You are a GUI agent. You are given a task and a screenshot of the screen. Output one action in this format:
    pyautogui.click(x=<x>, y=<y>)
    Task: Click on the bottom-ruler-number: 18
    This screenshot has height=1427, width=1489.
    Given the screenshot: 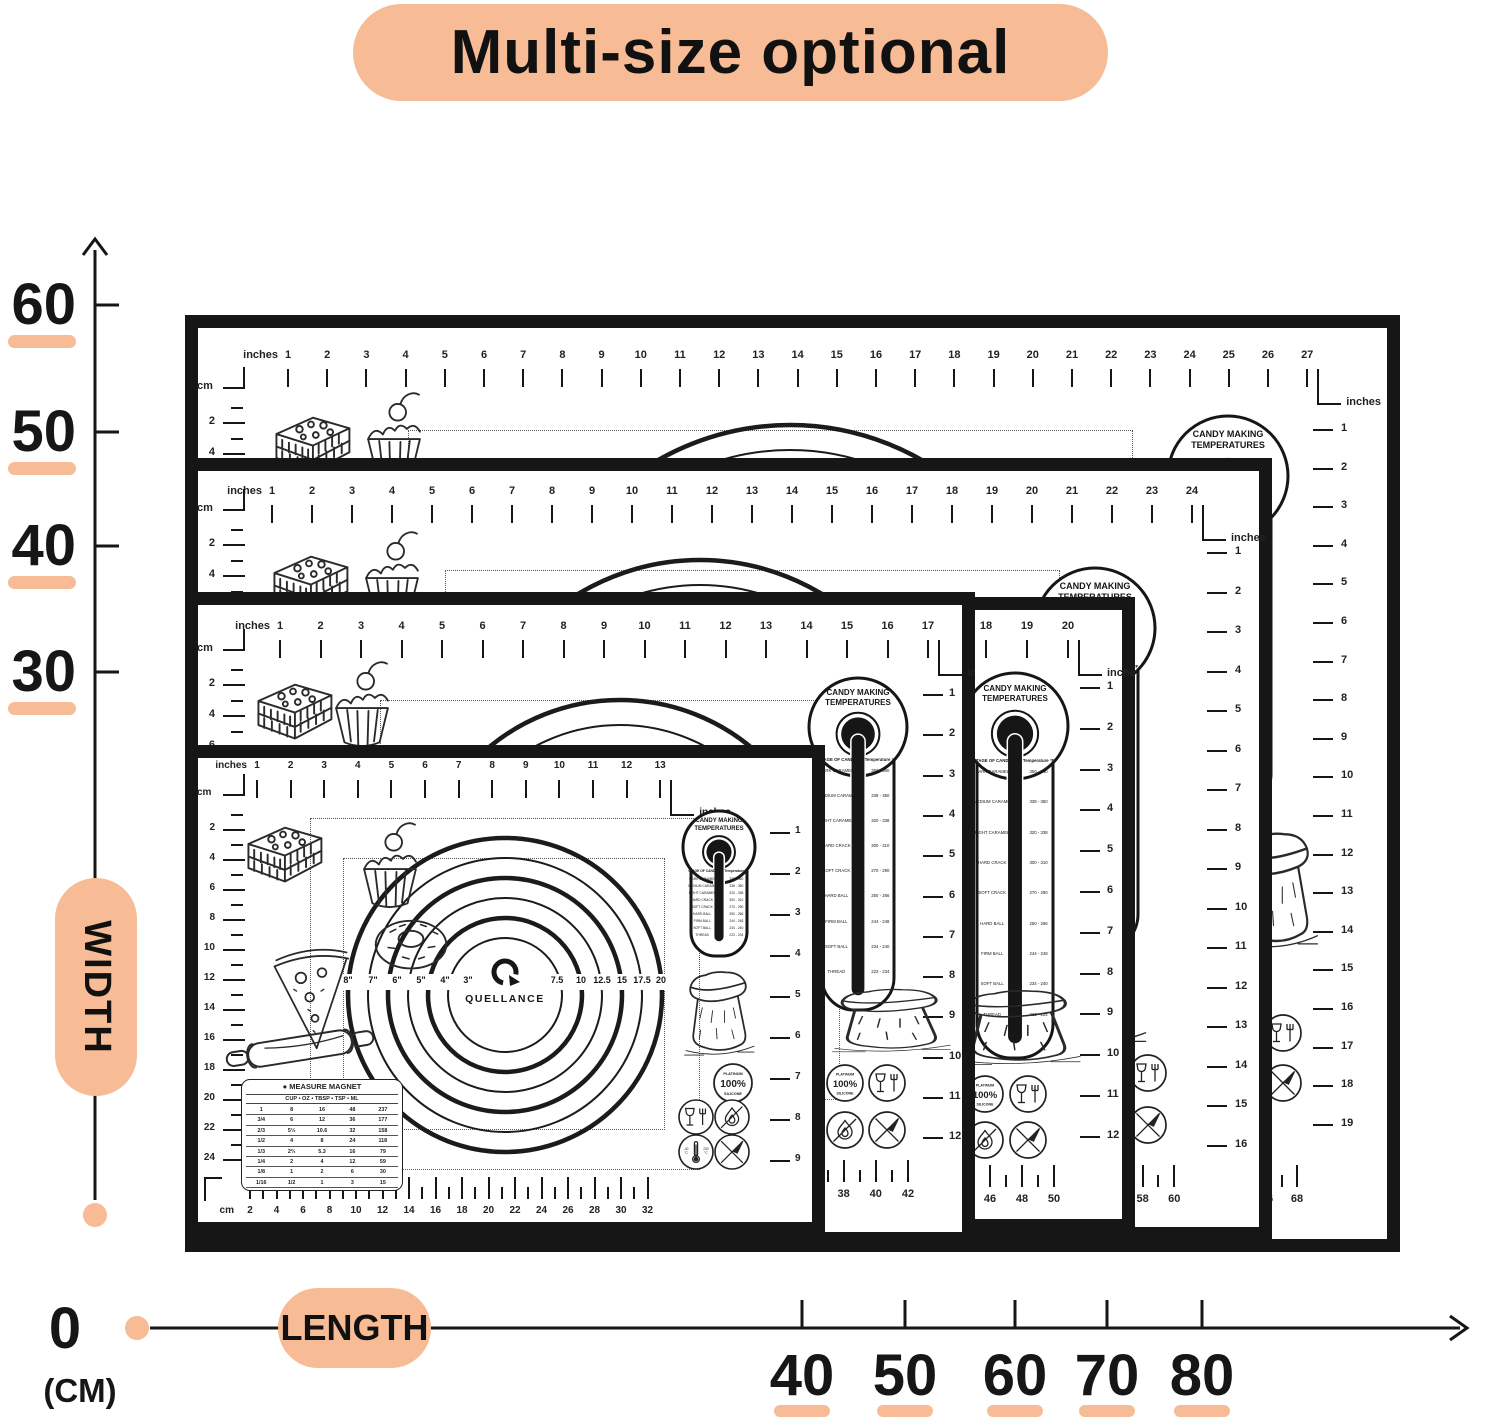 What is the action you would take?
    pyautogui.click(x=462, y=1210)
    